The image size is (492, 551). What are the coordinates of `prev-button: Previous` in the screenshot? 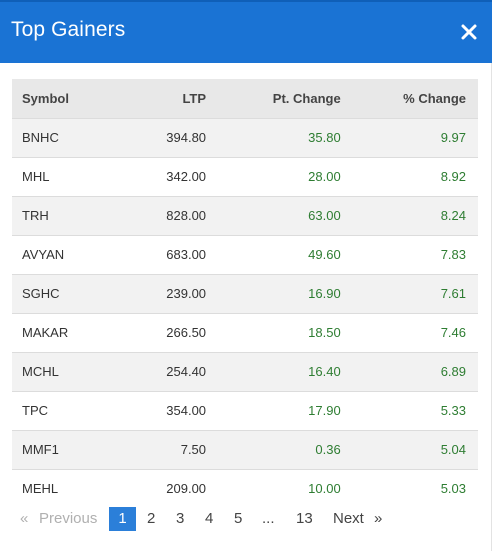 It's located at (68, 518).